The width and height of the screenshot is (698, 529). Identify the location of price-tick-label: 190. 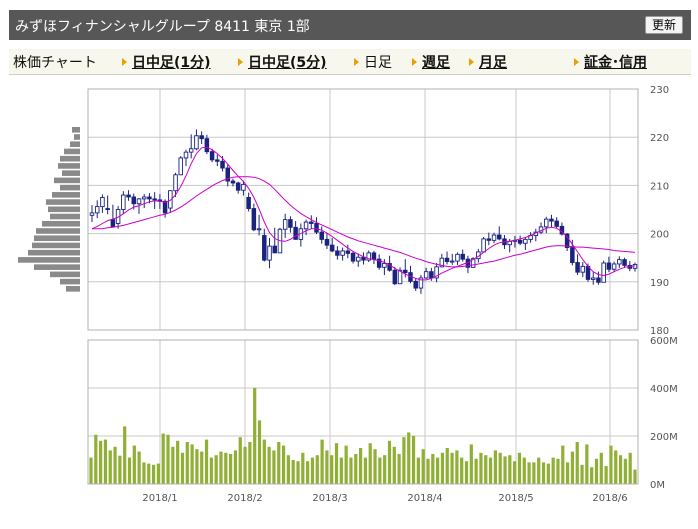
(659, 283).